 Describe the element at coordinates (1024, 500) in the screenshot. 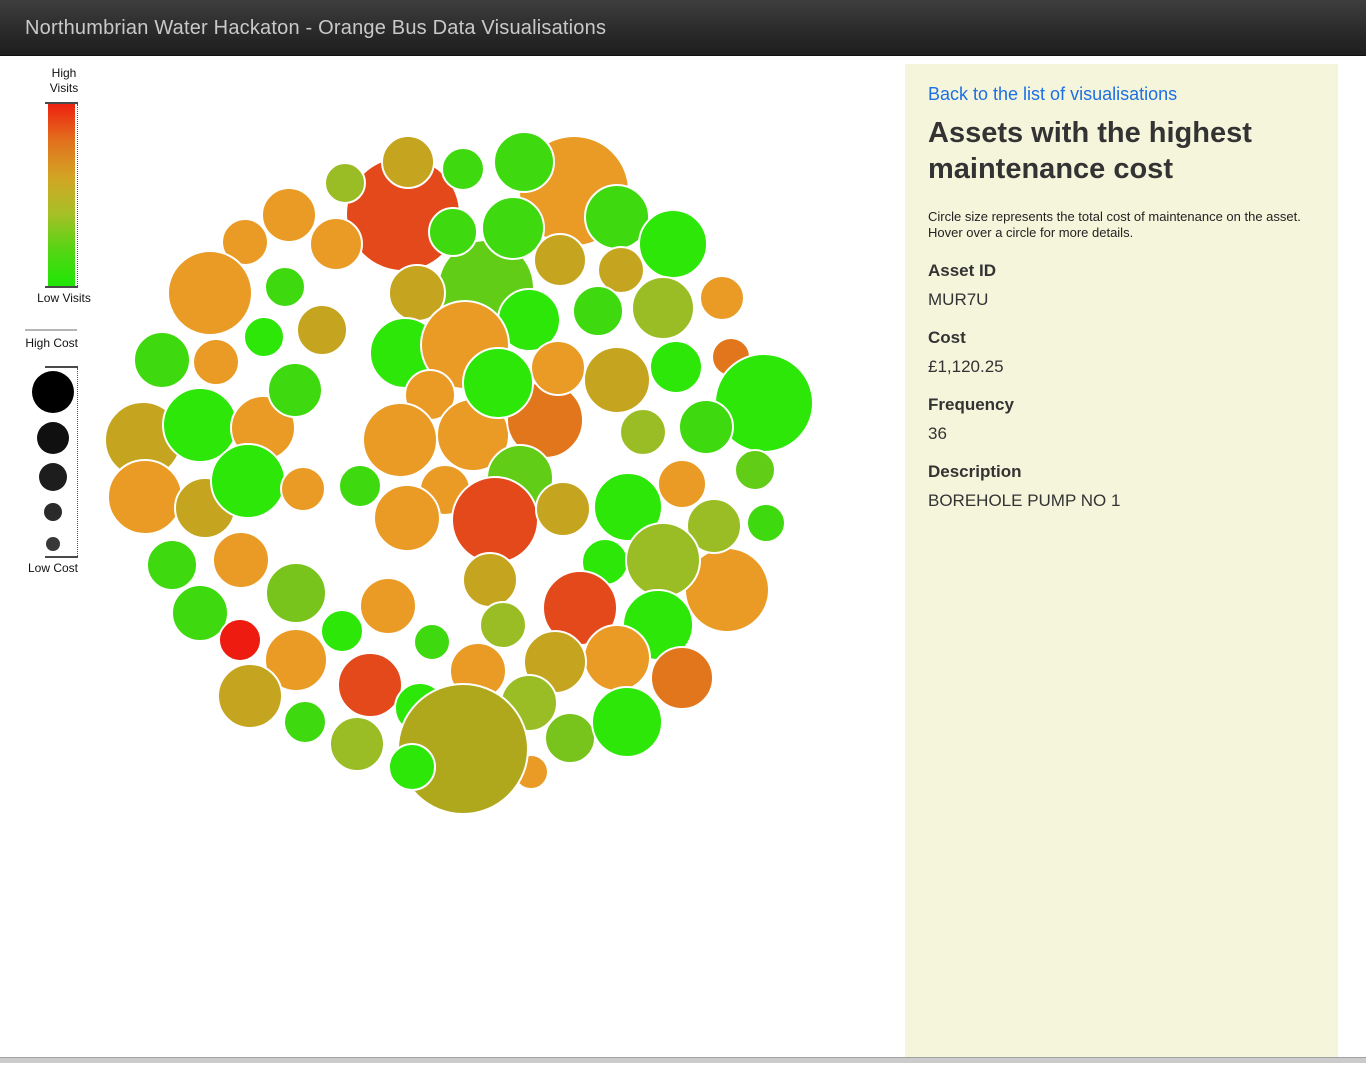

I see `field-value: BOREHOLE PUMP NO 1` at that location.